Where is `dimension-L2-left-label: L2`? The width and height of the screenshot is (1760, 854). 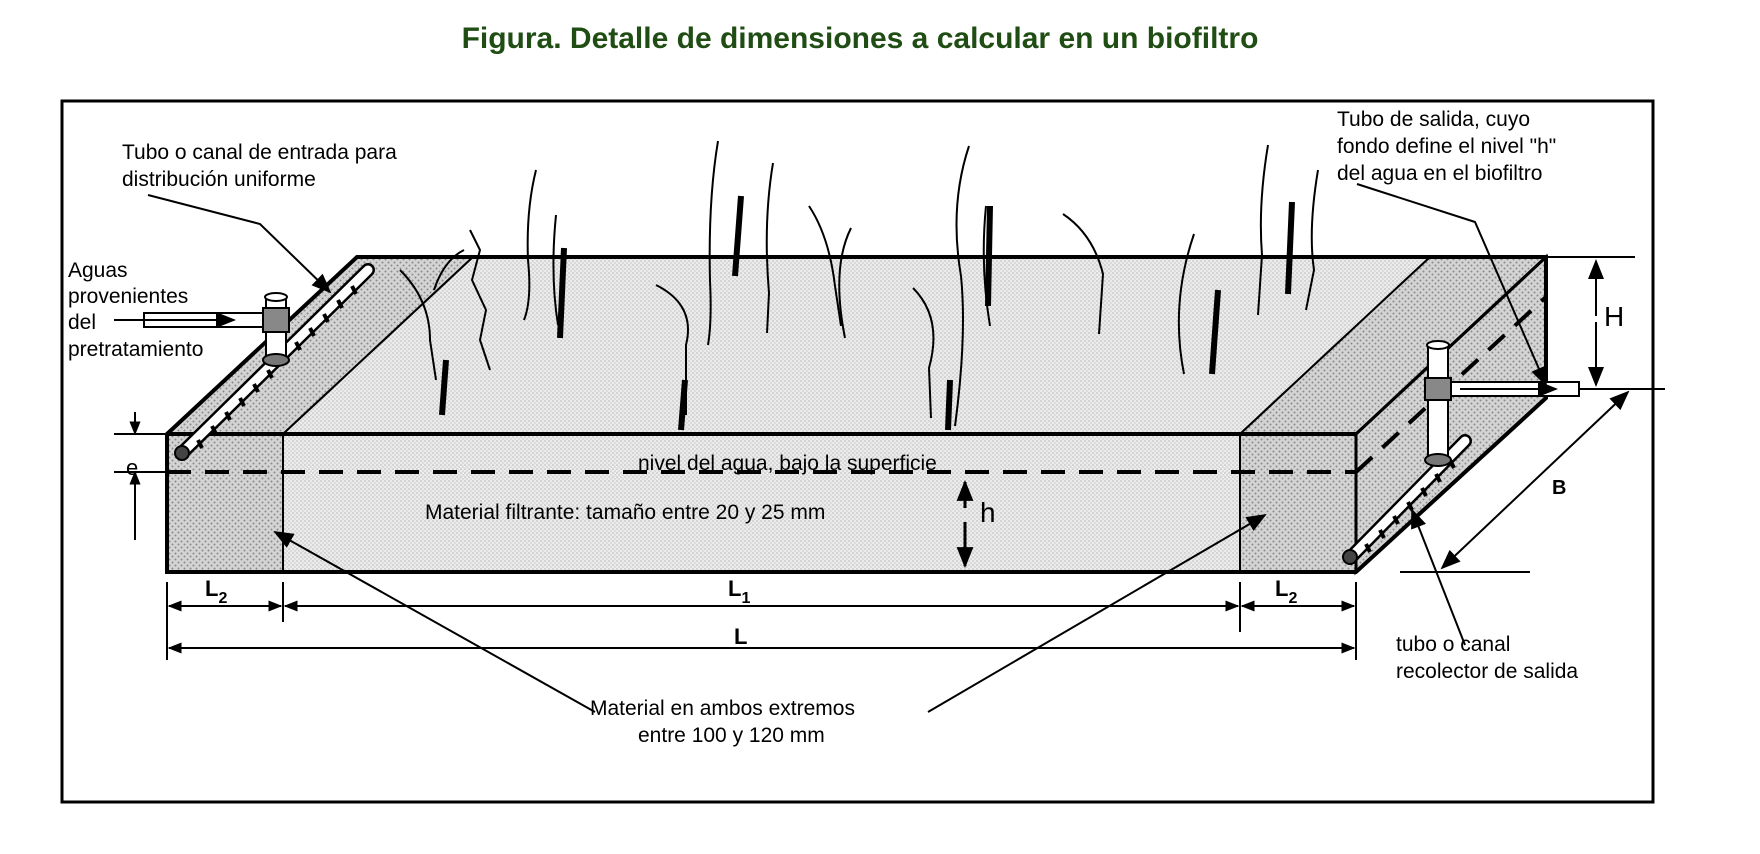
dimension-L2-left-label: L2 is located at coordinates (216, 591).